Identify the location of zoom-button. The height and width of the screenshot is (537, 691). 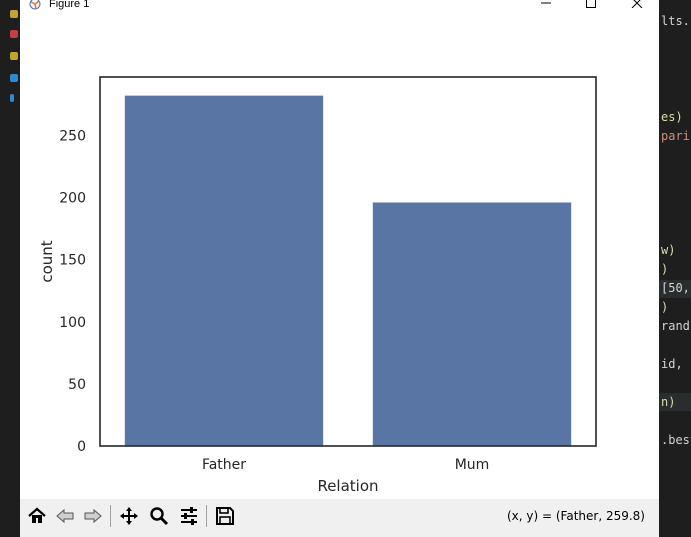
(159, 516).